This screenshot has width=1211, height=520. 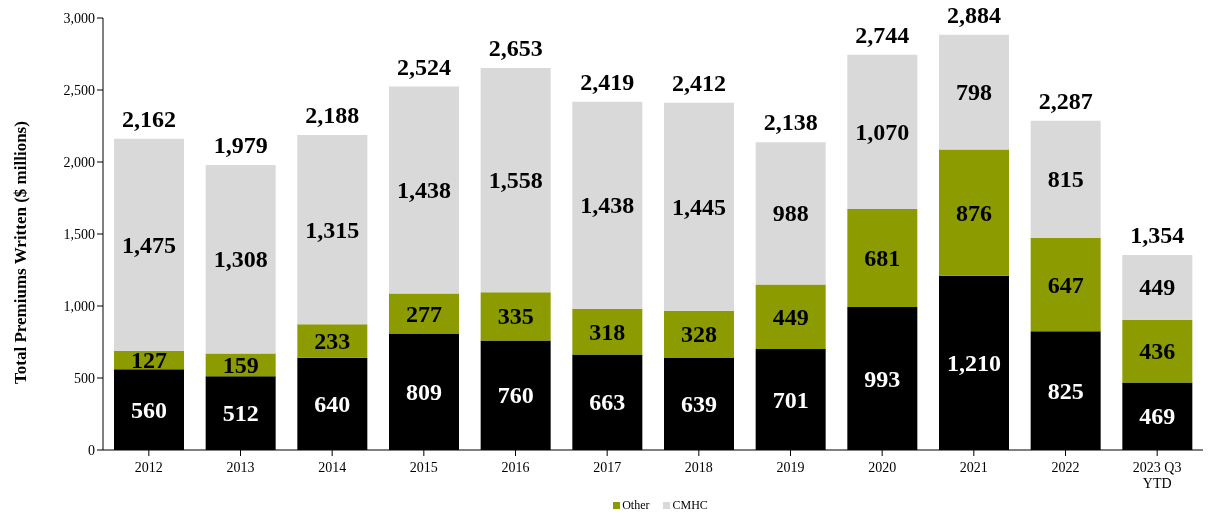 I want to click on data-label: 436, so click(x=1157, y=351).